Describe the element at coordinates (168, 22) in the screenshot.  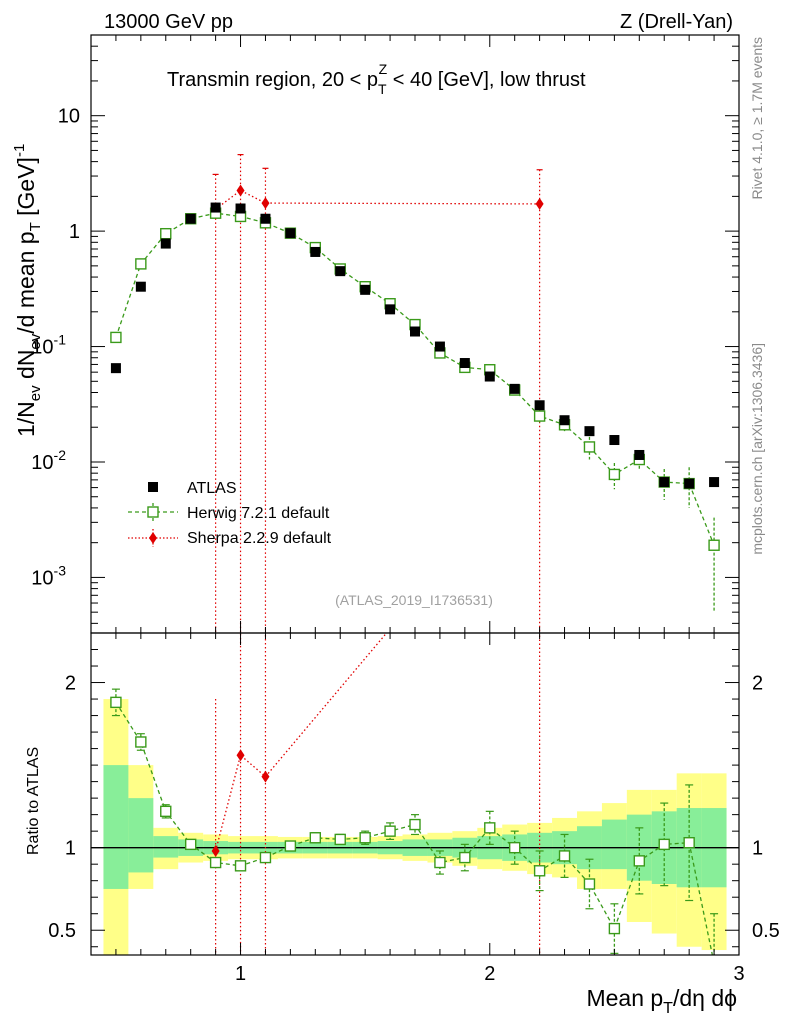
I see `energy-label: 13000 GeV pp` at that location.